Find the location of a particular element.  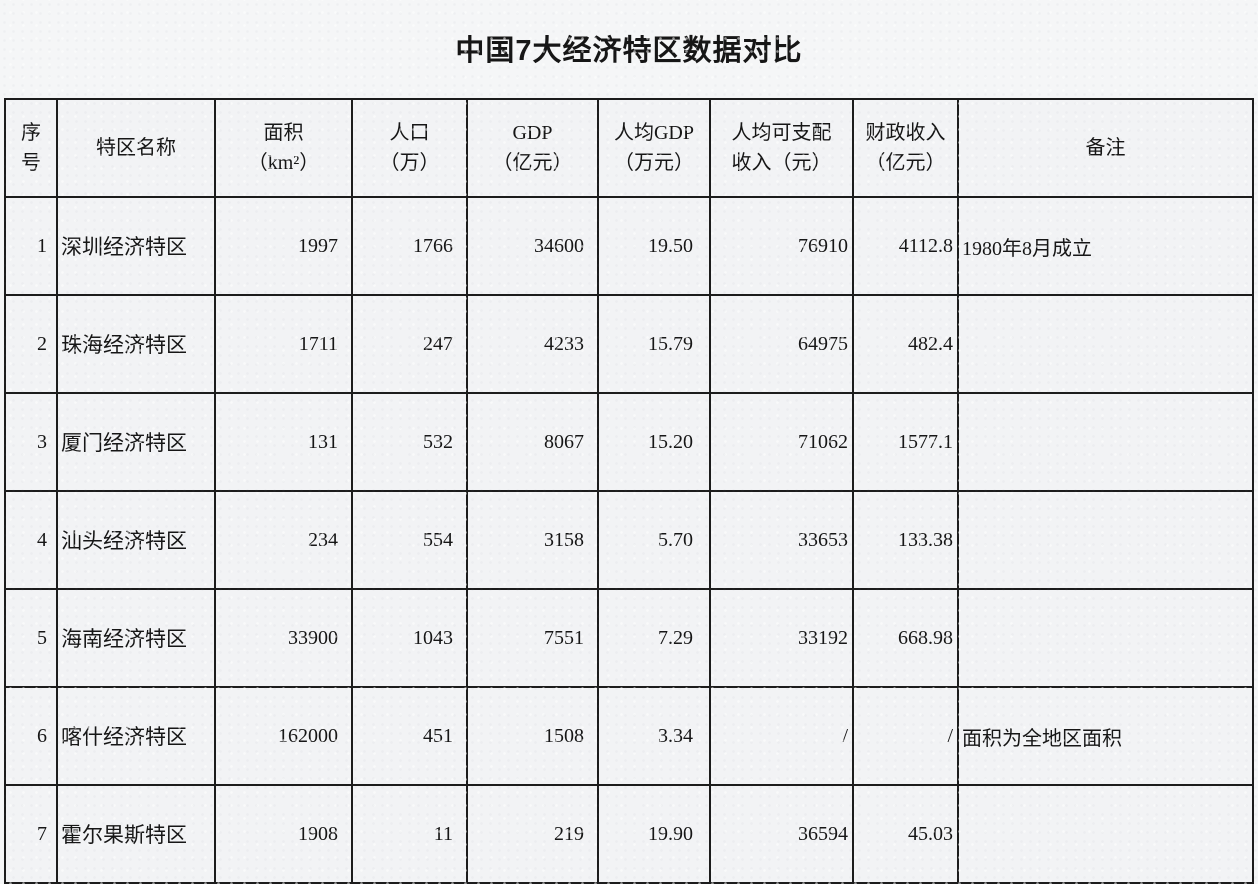

table-cell: 15.20 is located at coordinates (655, 443).